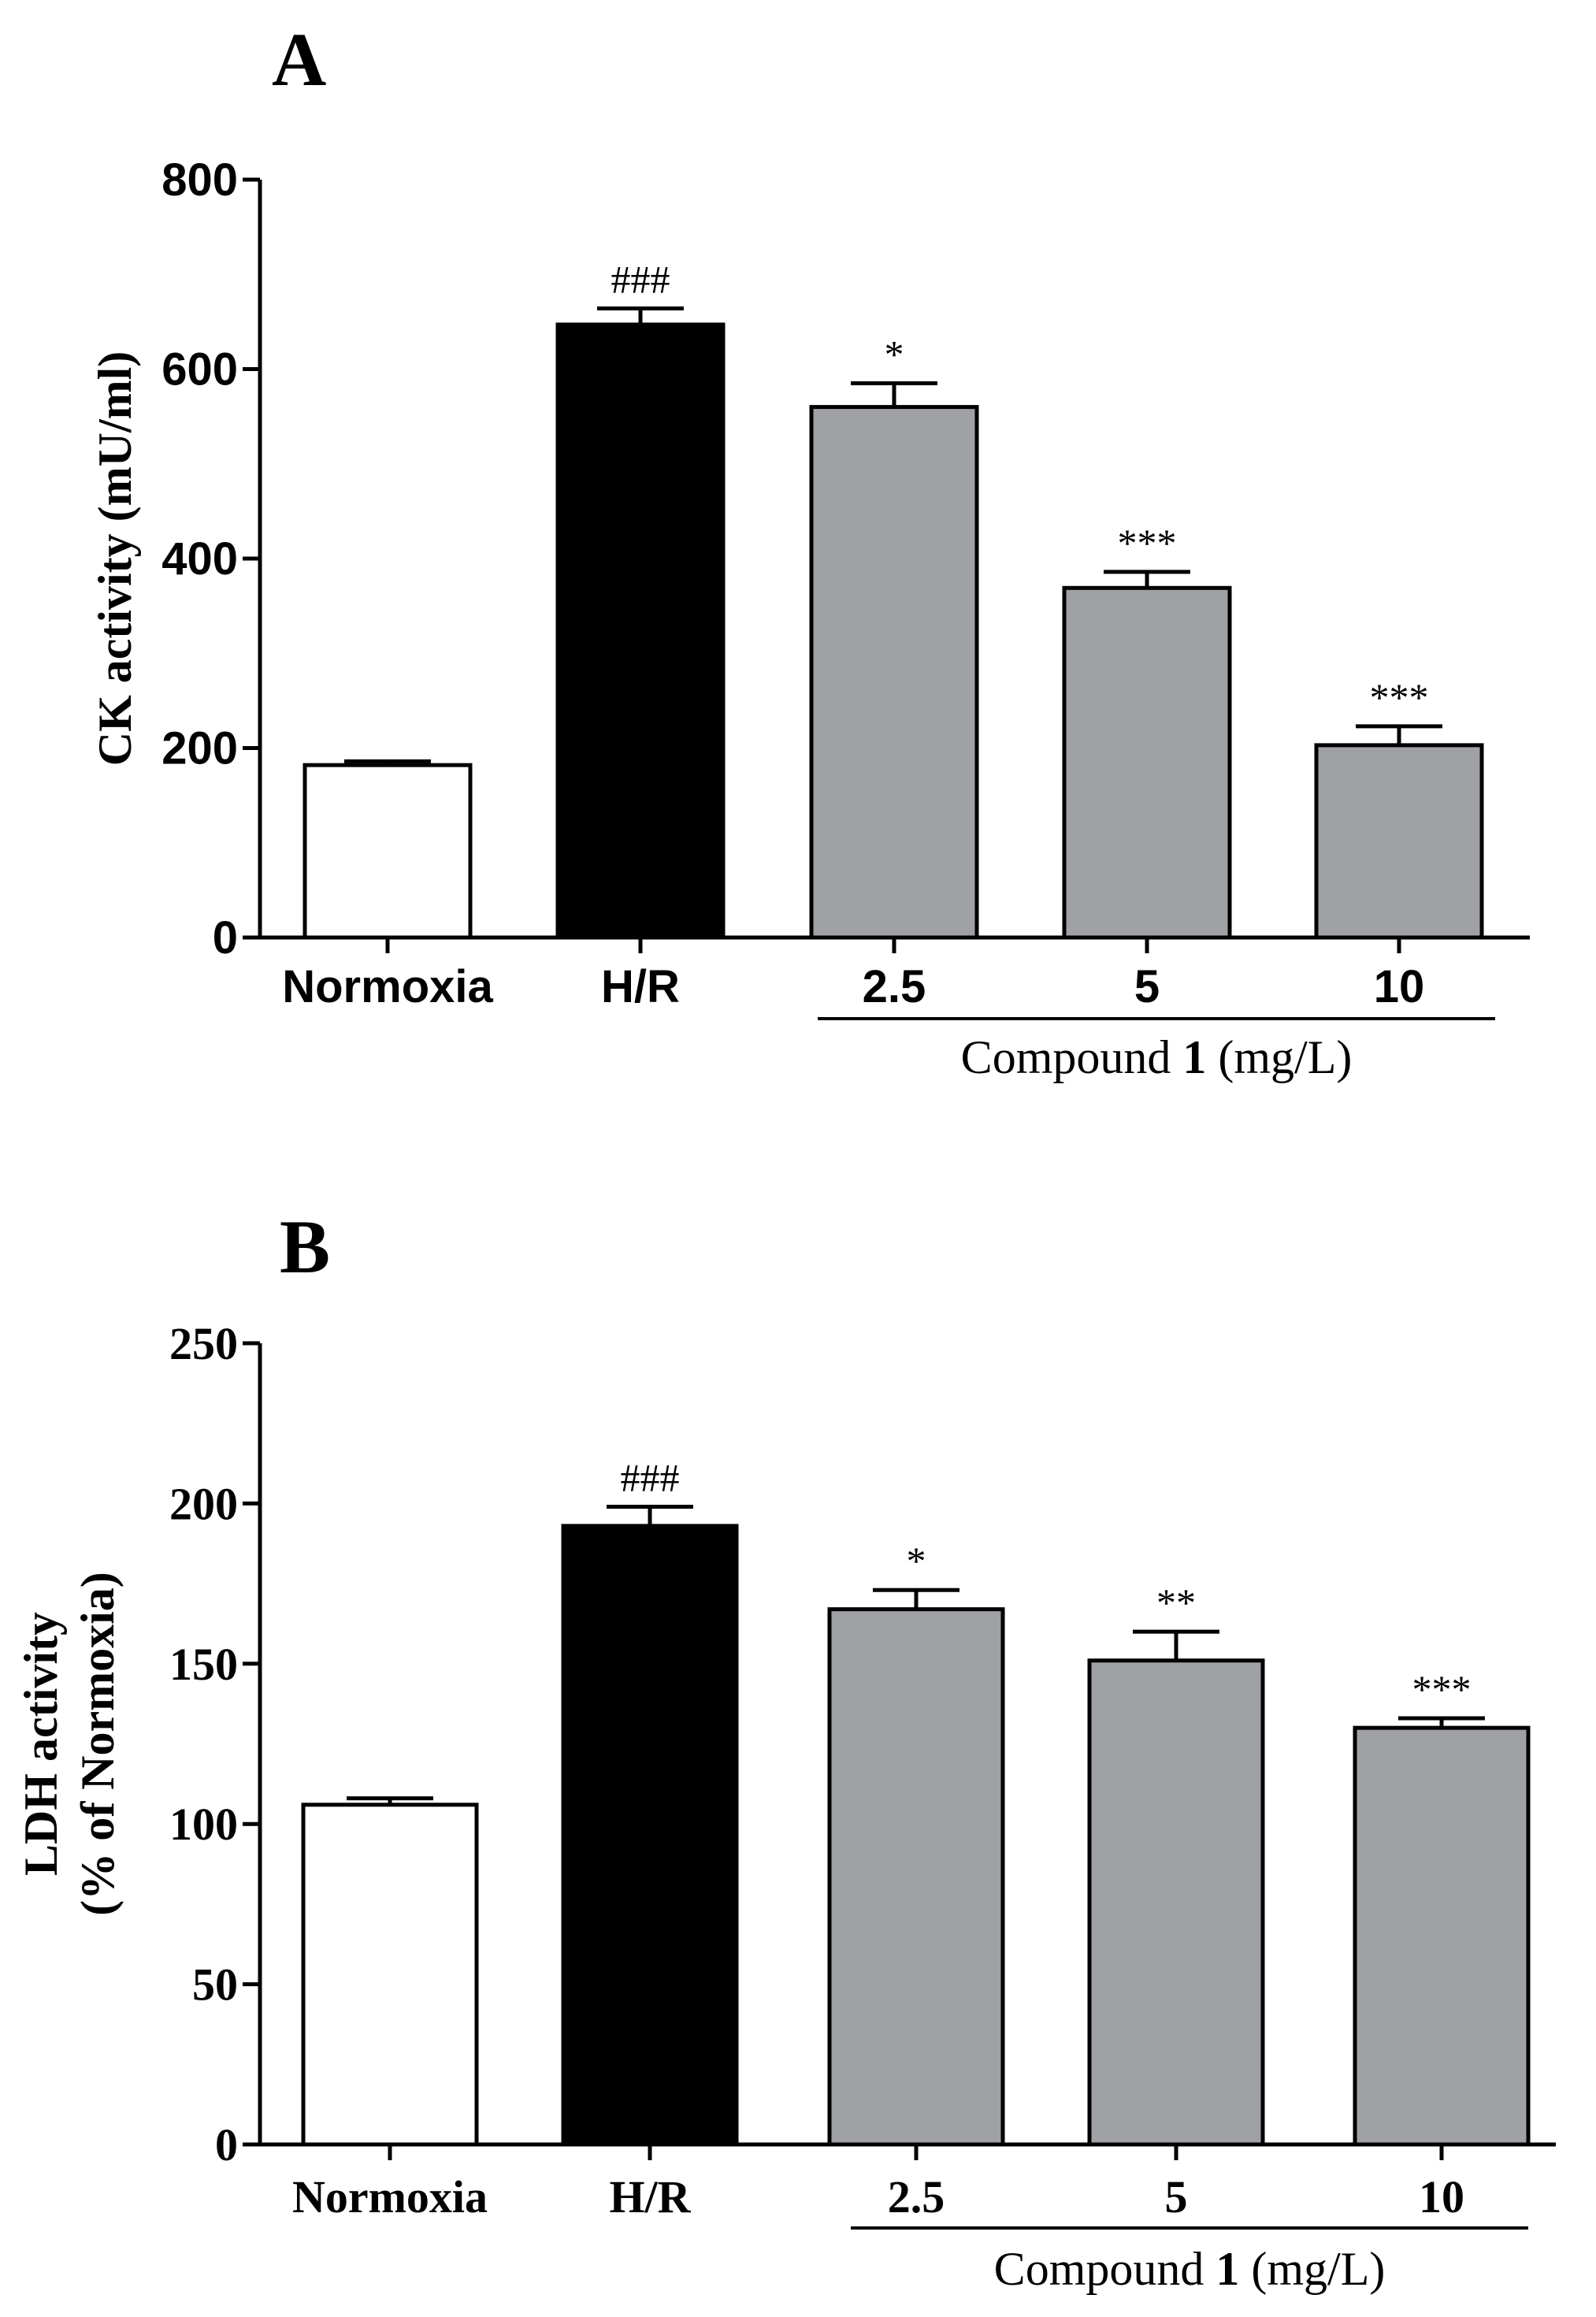 This screenshot has height=2317, width=1596. What do you see at coordinates (299, 60) in the screenshot?
I see `panel-letter: A` at bounding box center [299, 60].